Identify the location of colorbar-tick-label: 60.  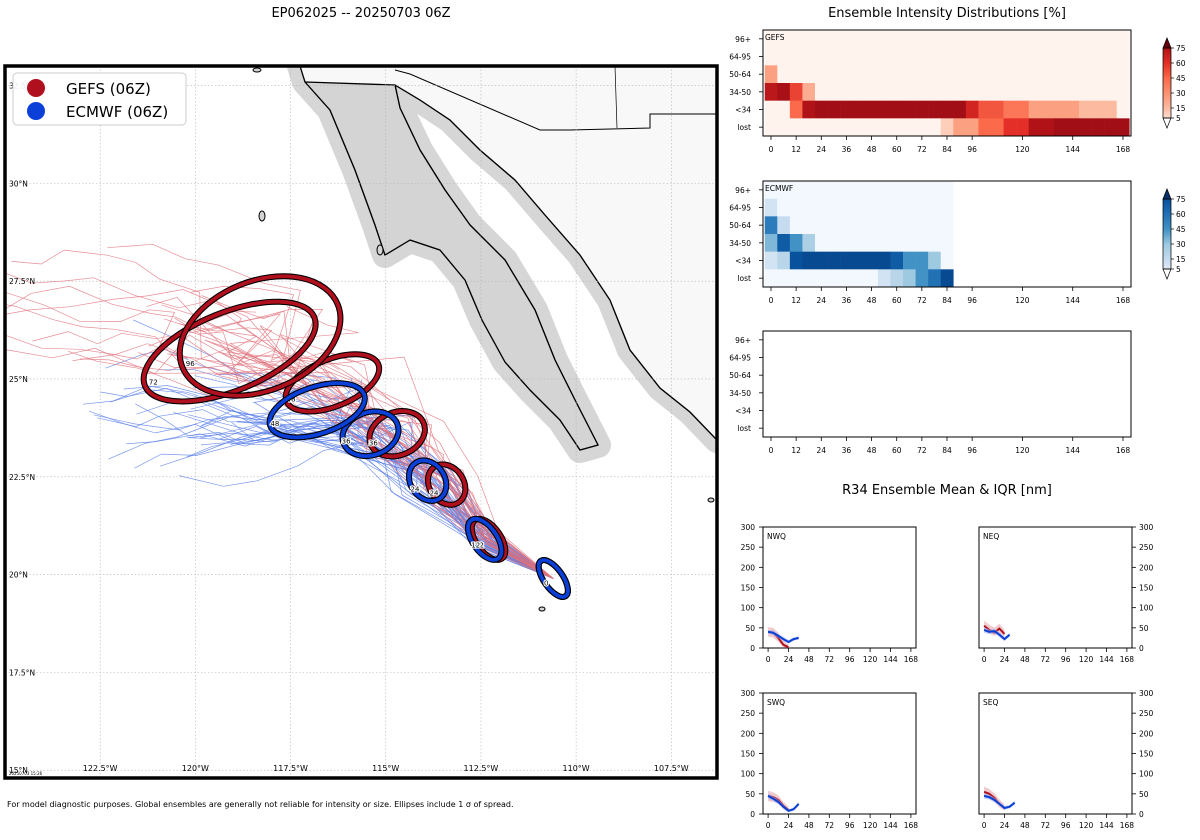
(1181, 63).